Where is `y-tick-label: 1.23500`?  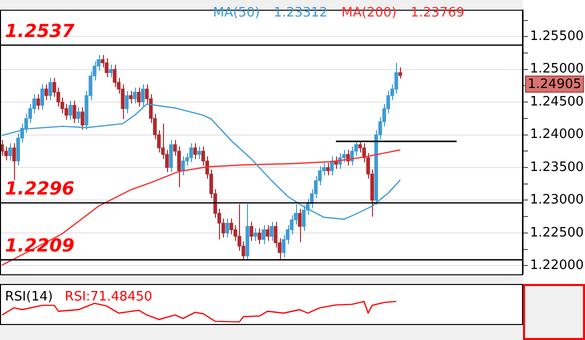
y-tick-label: 1.23500 is located at coordinates (557, 167).